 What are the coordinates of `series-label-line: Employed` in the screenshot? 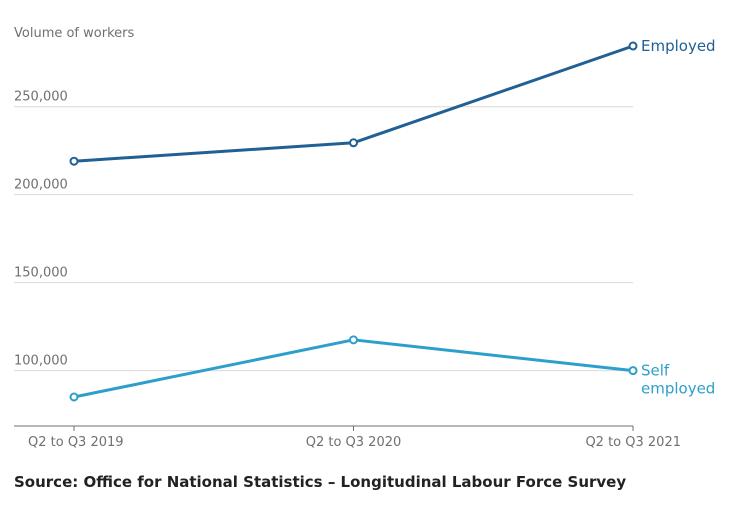 It's located at (678, 46).